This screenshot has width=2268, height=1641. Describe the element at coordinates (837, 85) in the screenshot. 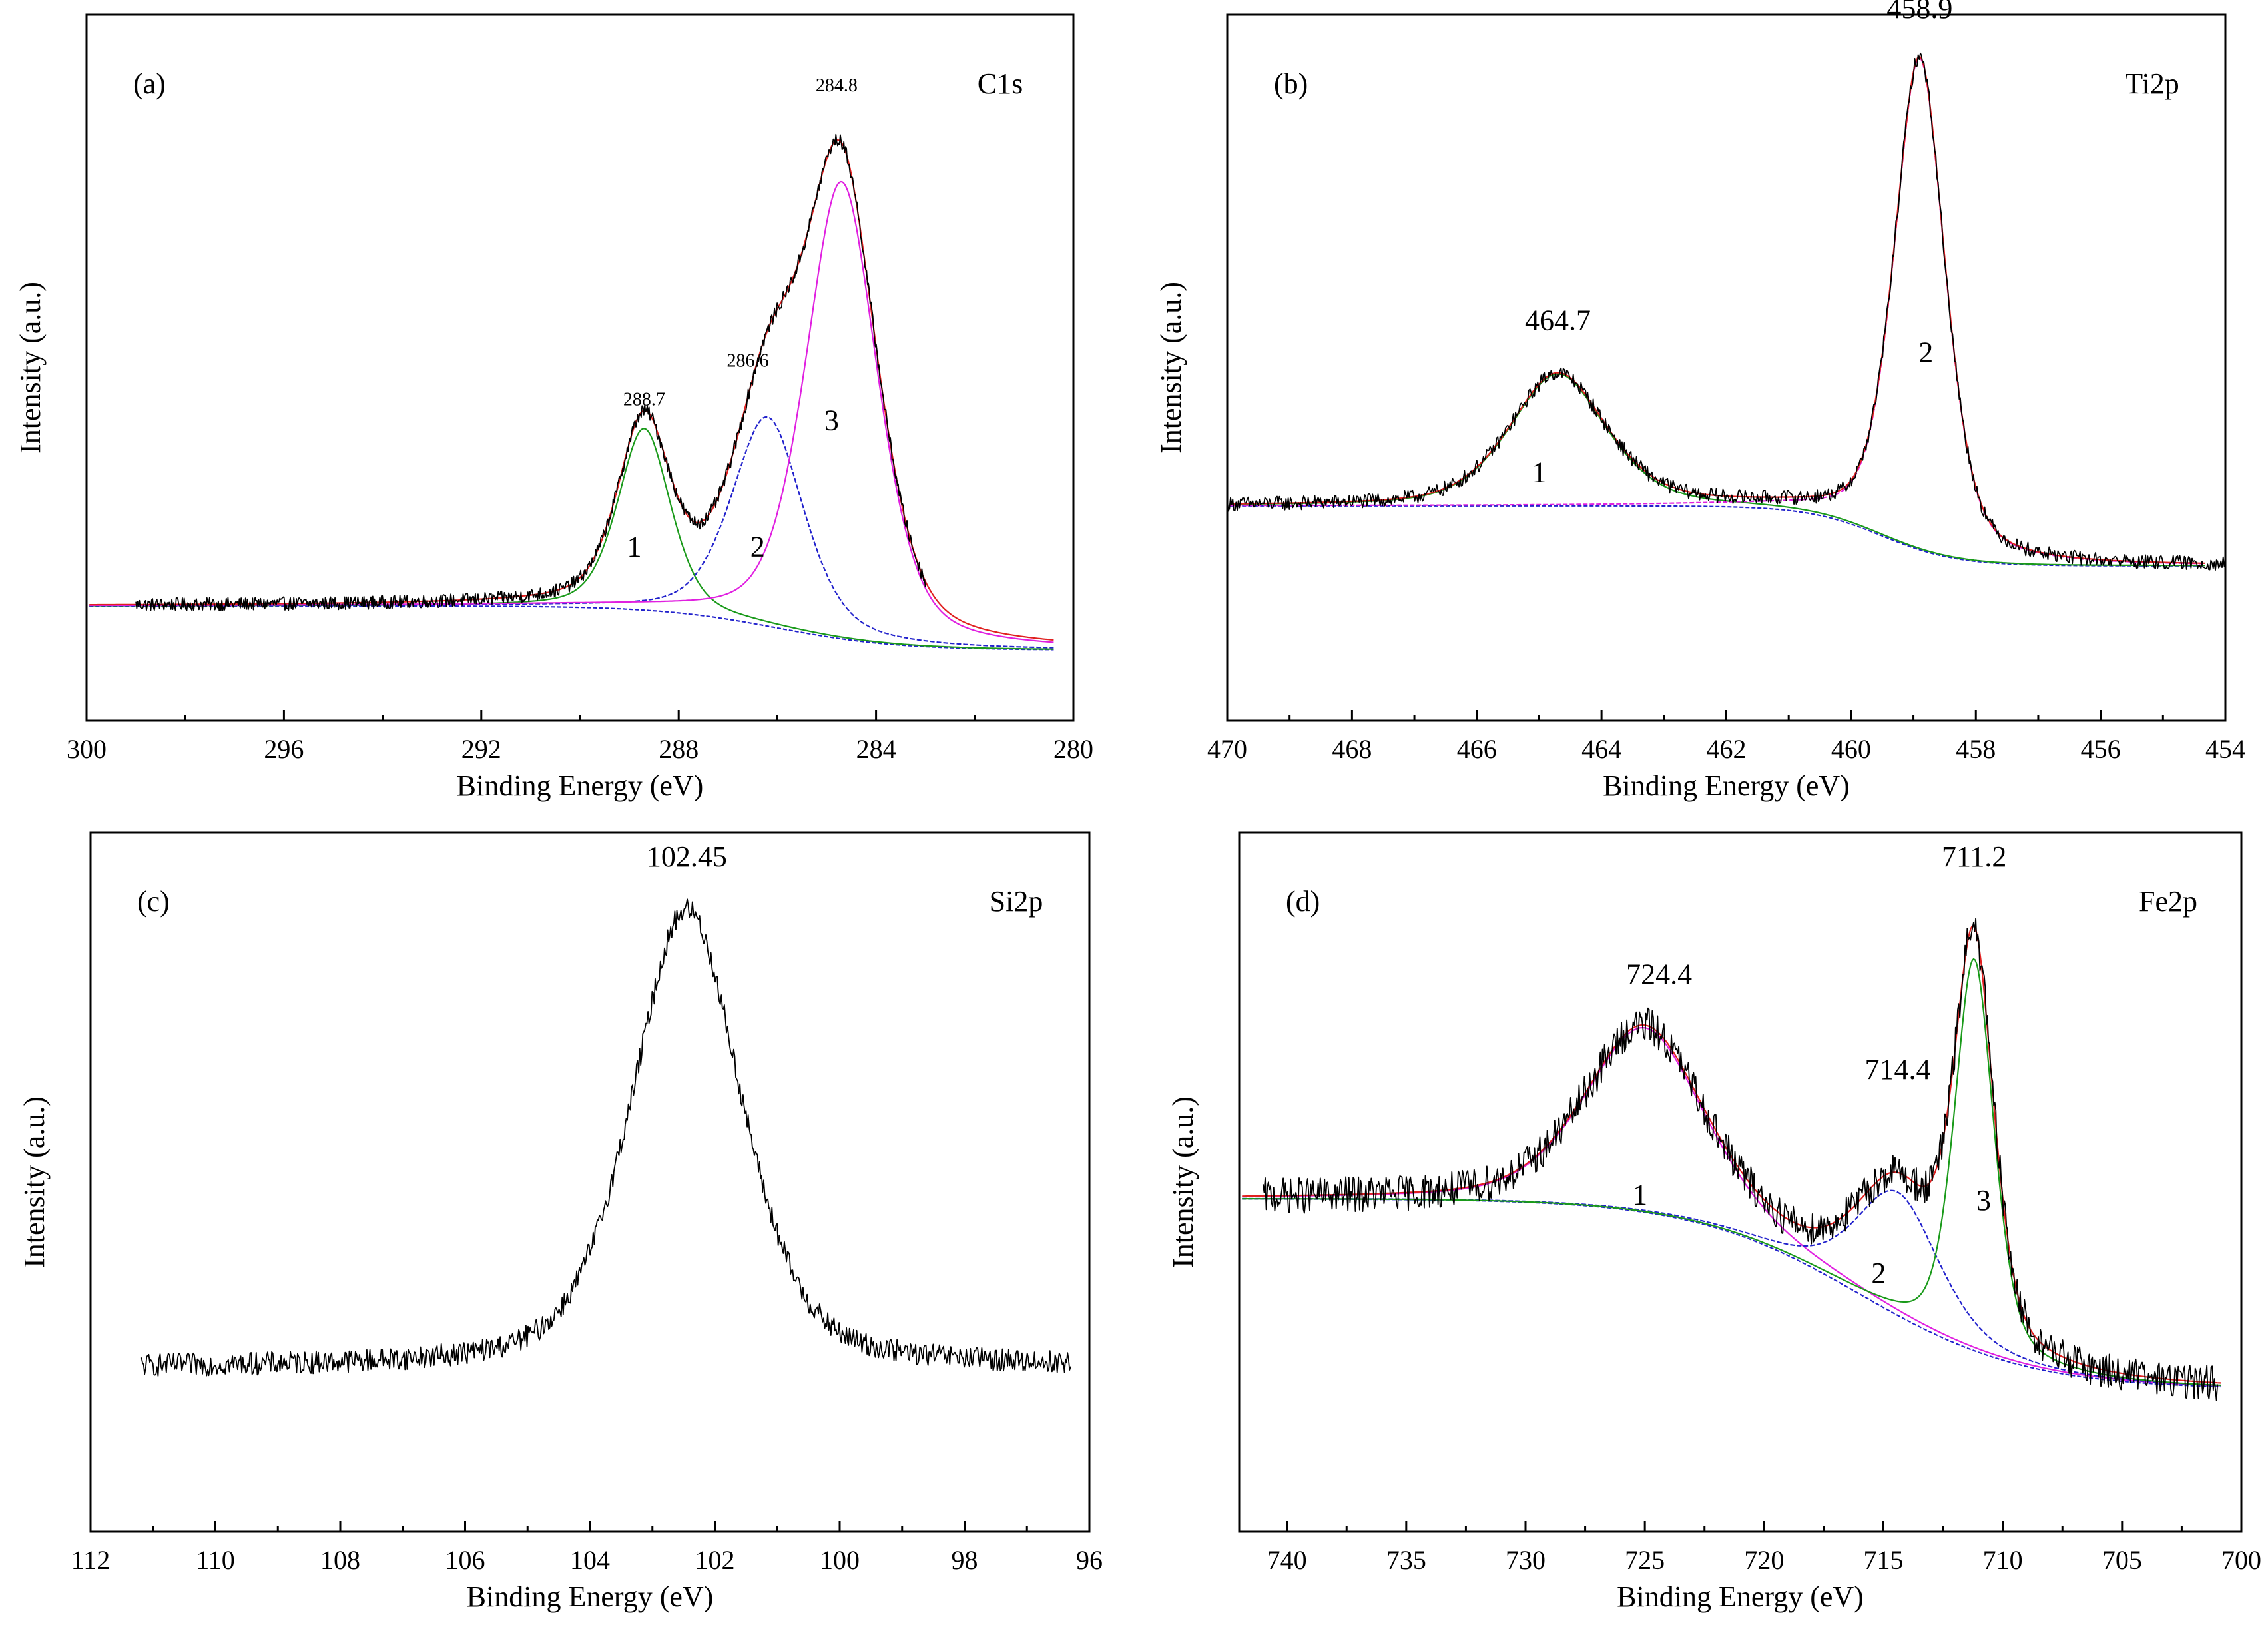

I see `peak-annotation: 284.8` at that location.